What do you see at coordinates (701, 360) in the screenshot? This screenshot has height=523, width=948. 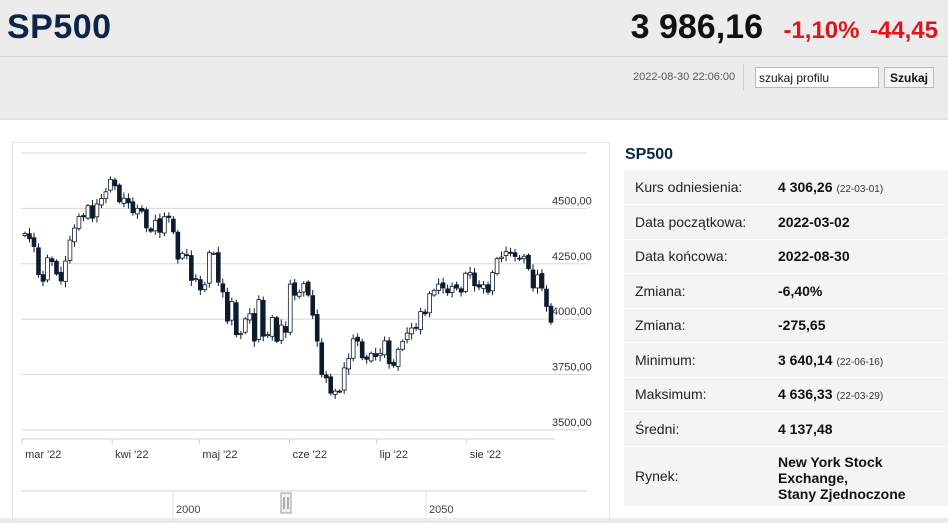 I see `info-label: Minimum:` at bounding box center [701, 360].